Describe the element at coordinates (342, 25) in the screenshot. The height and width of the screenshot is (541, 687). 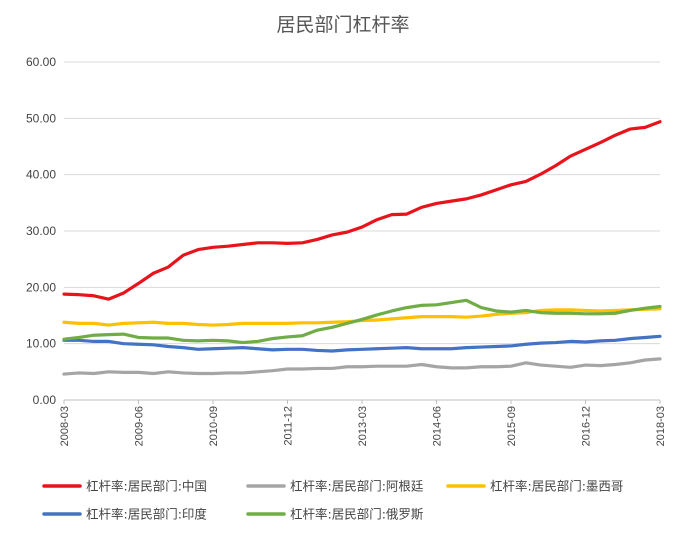
I see `chart-title: 居民部门杠杆率` at that location.